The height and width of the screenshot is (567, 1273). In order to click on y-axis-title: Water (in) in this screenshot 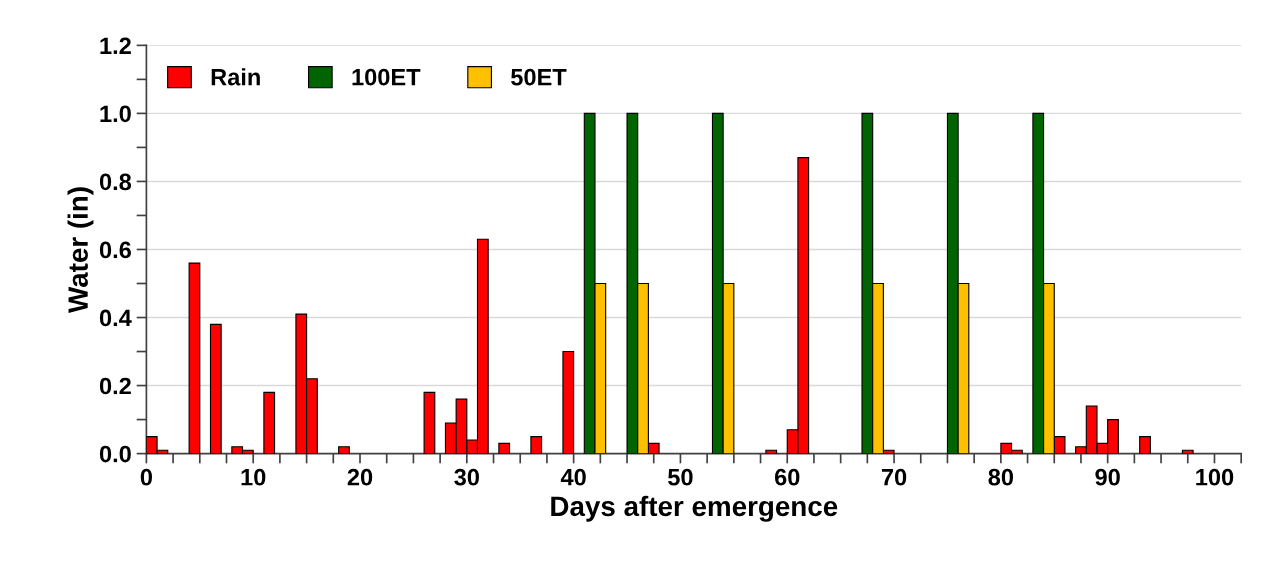, I will do `click(80, 250)`.